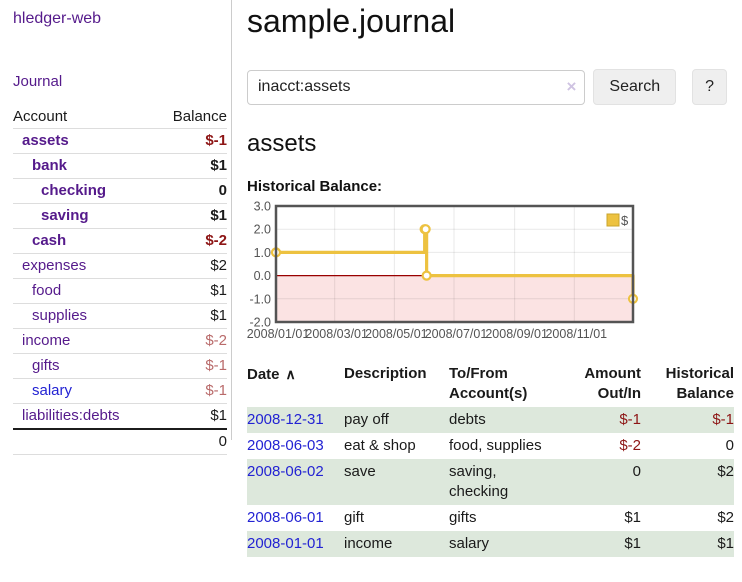  Describe the element at coordinates (351, 21) in the screenshot. I see `page-title: sample.journal` at that location.